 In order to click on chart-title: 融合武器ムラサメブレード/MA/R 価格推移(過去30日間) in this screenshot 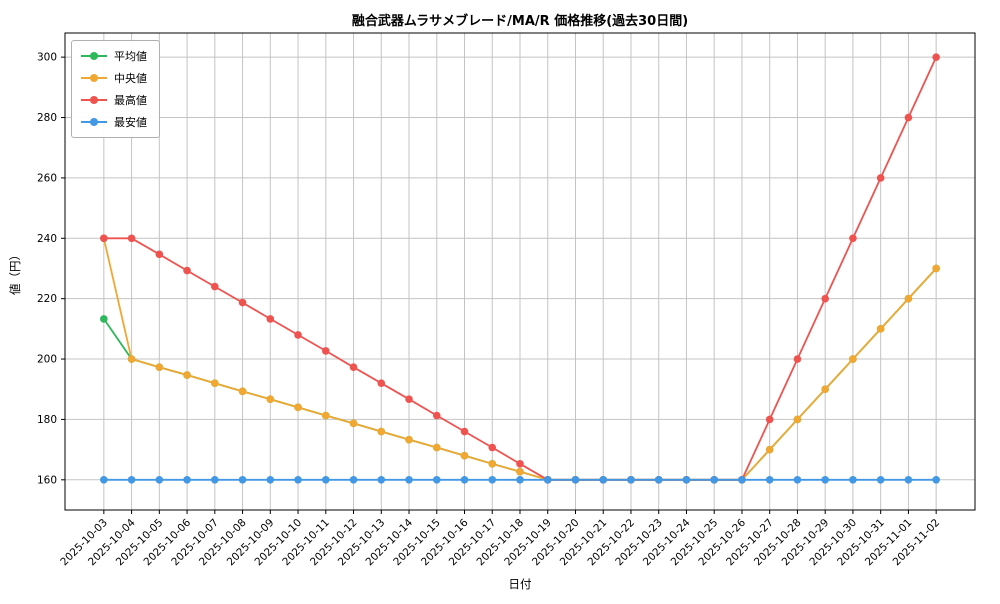, I will do `click(520, 21)`.